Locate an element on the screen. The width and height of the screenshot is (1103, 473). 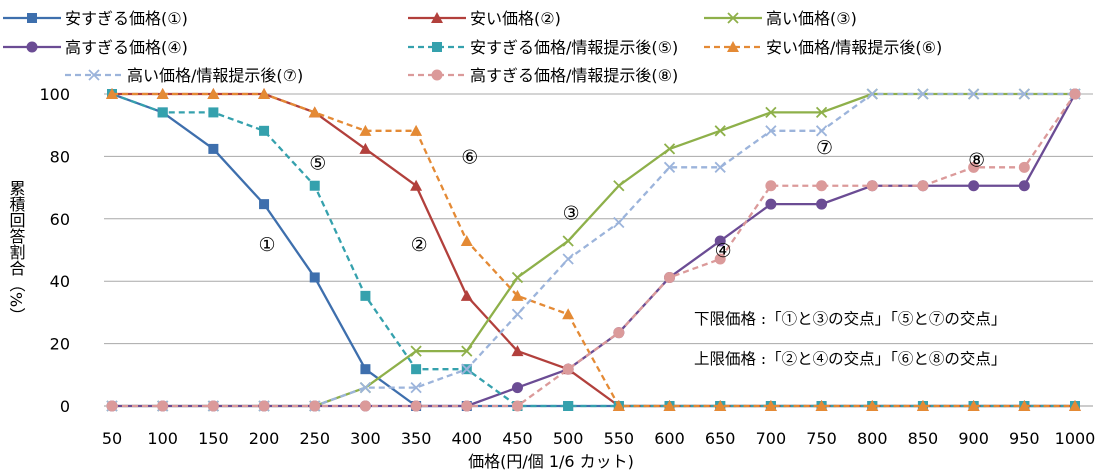
legend-item-7: 高い価格/情報提示後(⑦) is located at coordinates (184, 75).